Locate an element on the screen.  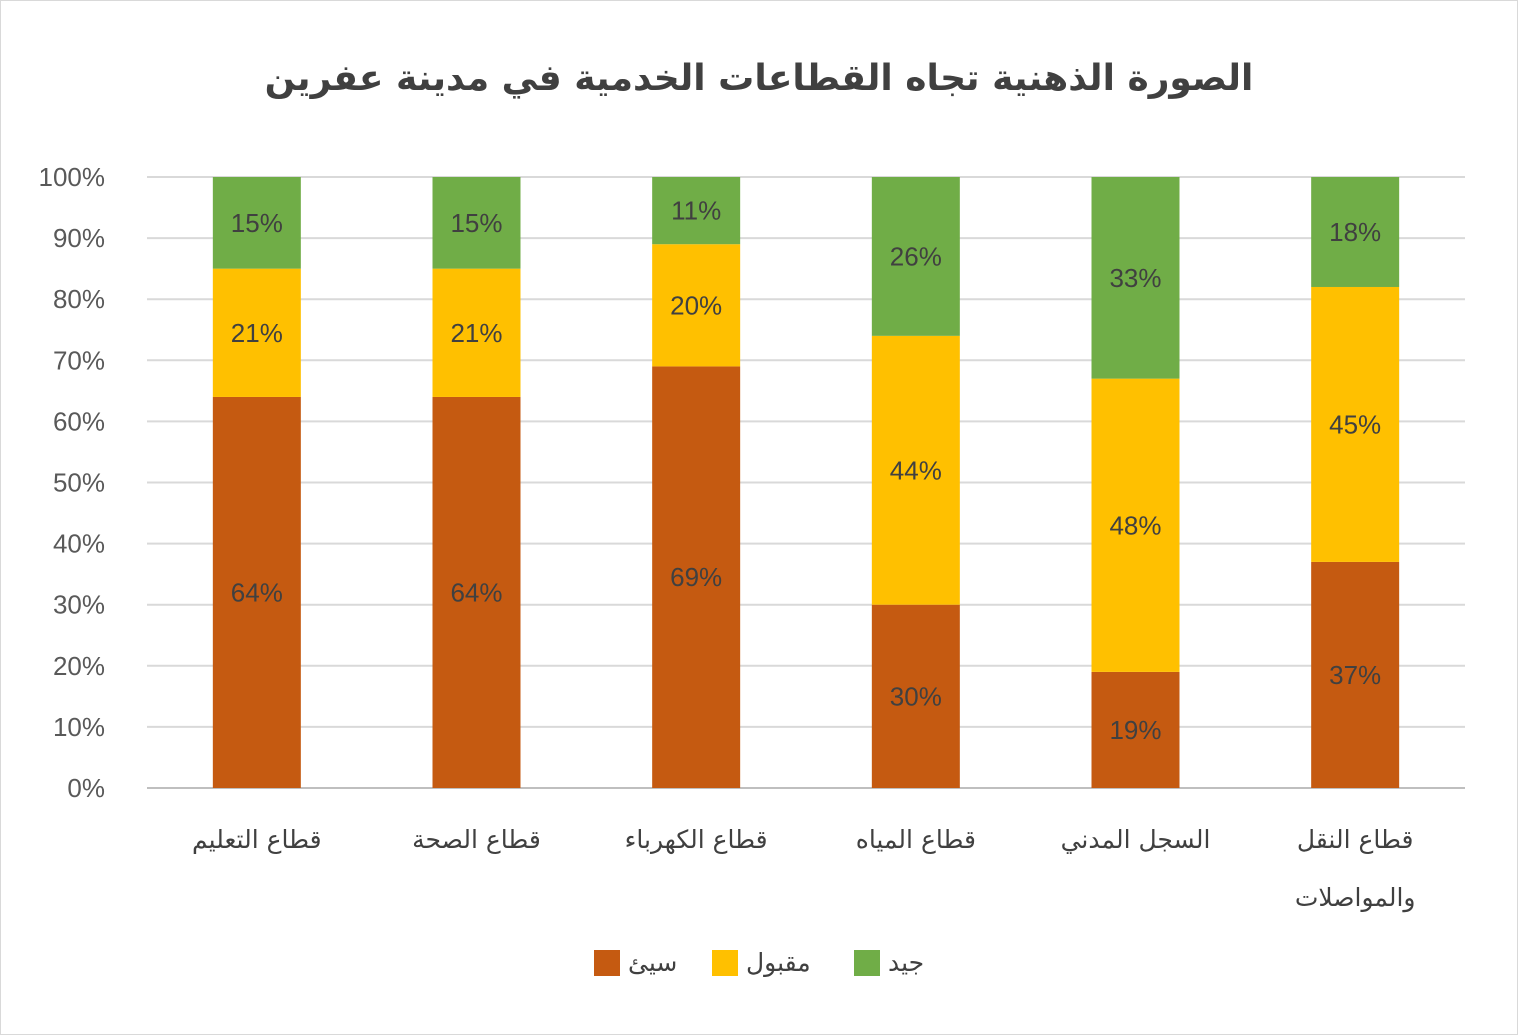
y-axis-ticks: 0% 10% 20% 30% 40% 50% 60% 70% 80% 90% 100% is located at coordinates (72, 482).